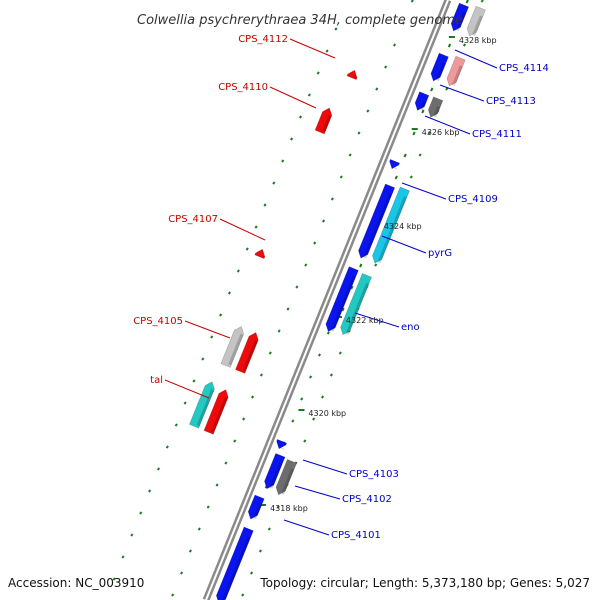 The width and height of the screenshot is (600, 600). Describe the element at coordinates (76, 583) in the screenshot. I see `accession-text: Accession: NC_003910` at that location.